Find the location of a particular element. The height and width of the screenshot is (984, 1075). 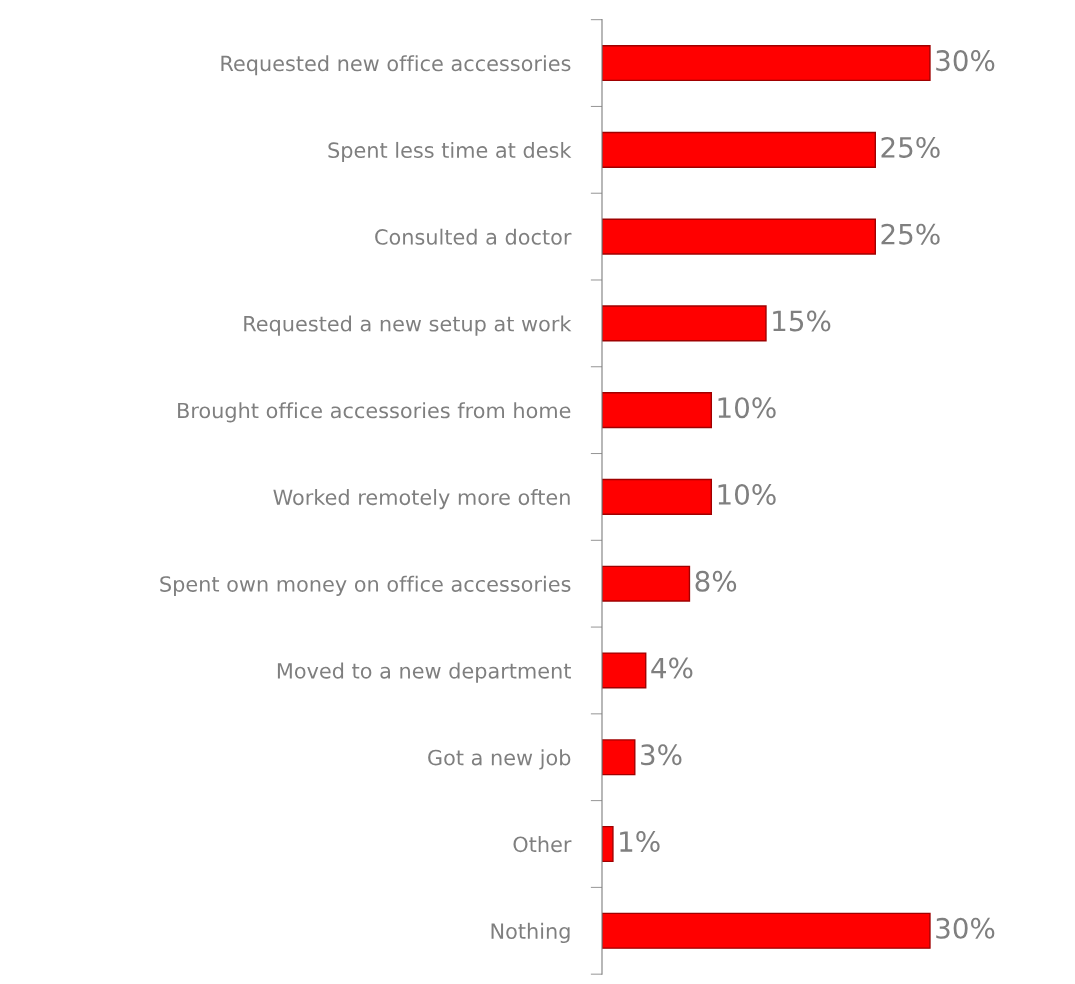

data-label: 15% is located at coordinates (802, 321).